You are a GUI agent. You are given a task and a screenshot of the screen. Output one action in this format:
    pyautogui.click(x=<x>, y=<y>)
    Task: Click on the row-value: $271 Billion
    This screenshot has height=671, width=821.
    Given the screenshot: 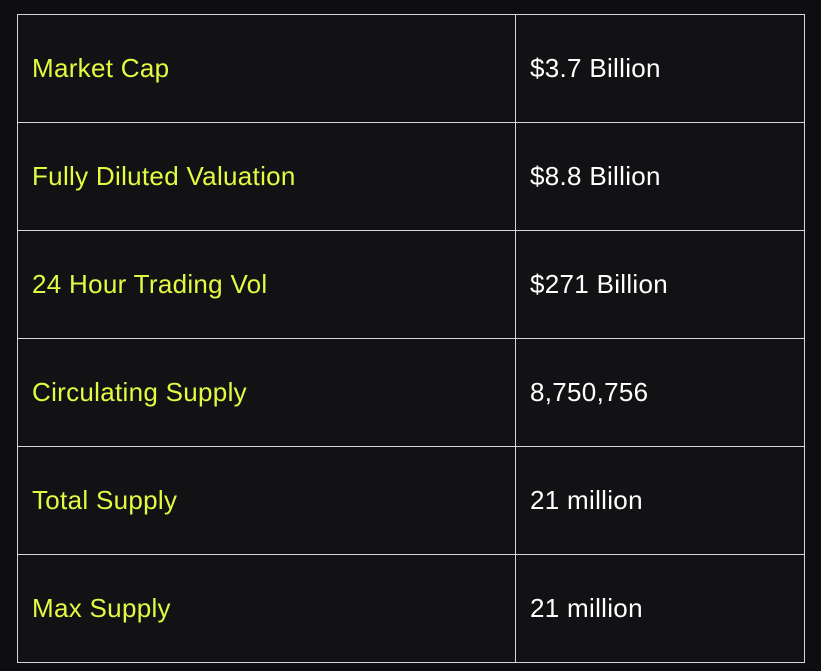 What is the action you would take?
    pyautogui.click(x=660, y=284)
    